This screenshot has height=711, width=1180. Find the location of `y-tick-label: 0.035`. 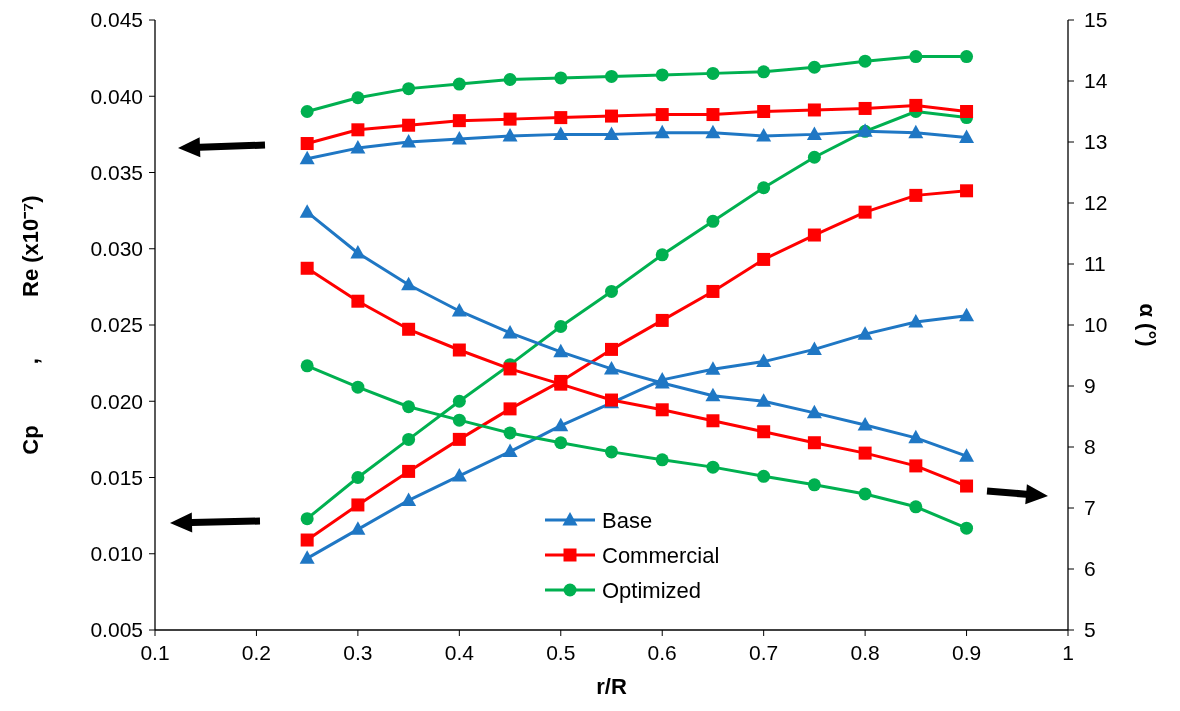

y-tick-label: 0.035 is located at coordinates (116, 172).